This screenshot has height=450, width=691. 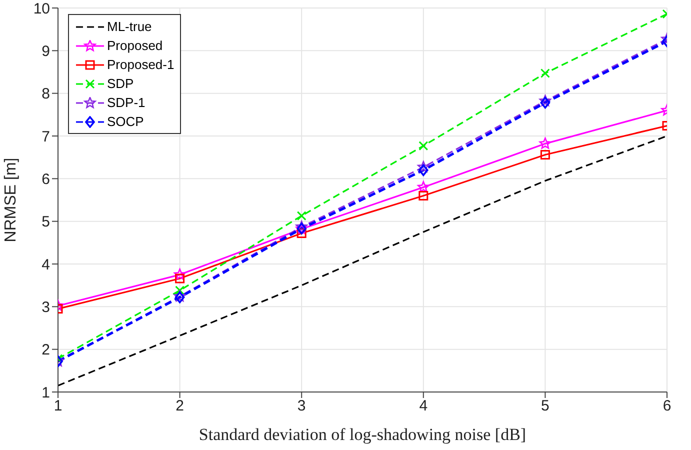 What do you see at coordinates (362, 434) in the screenshot?
I see `x-axis-title: Standard deviation of log-shadowing noise [dB]` at bounding box center [362, 434].